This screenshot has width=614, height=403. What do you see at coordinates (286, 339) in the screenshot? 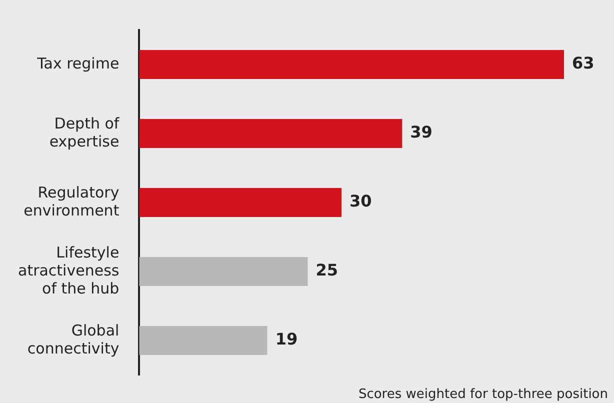
I see `data-label: 19` at bounding box center [286, 339].